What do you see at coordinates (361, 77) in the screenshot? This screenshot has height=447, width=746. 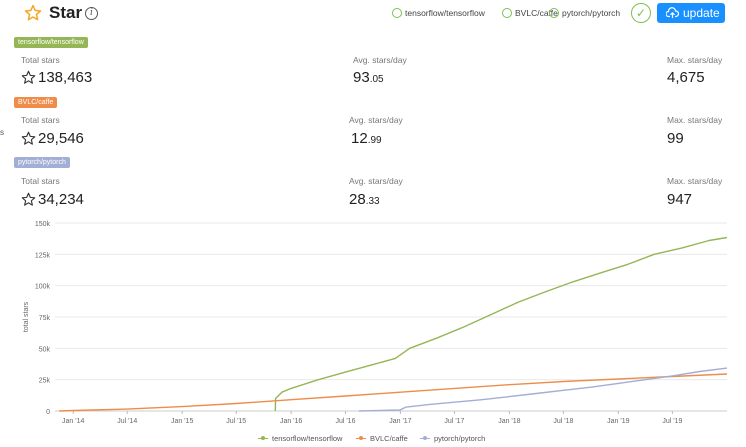 I see `avg-int: 93` at bounding box center [361, 77].